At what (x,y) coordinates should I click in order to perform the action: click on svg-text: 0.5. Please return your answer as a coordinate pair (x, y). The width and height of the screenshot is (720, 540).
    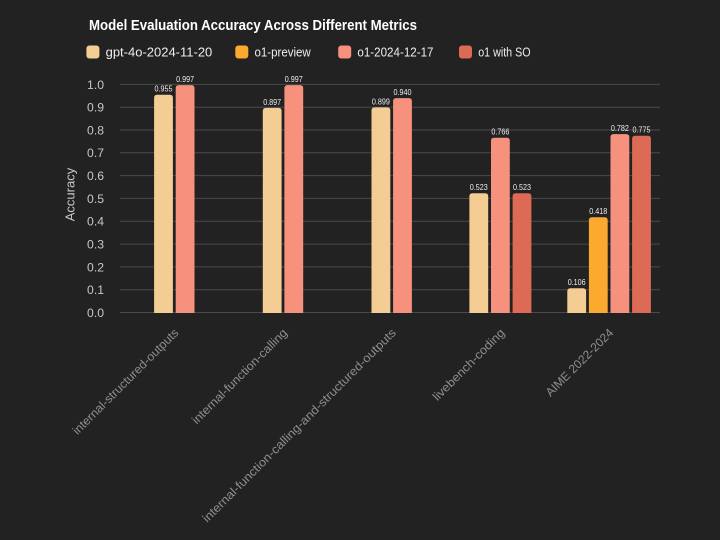
    Looking at the image, I should click on (95, 199).